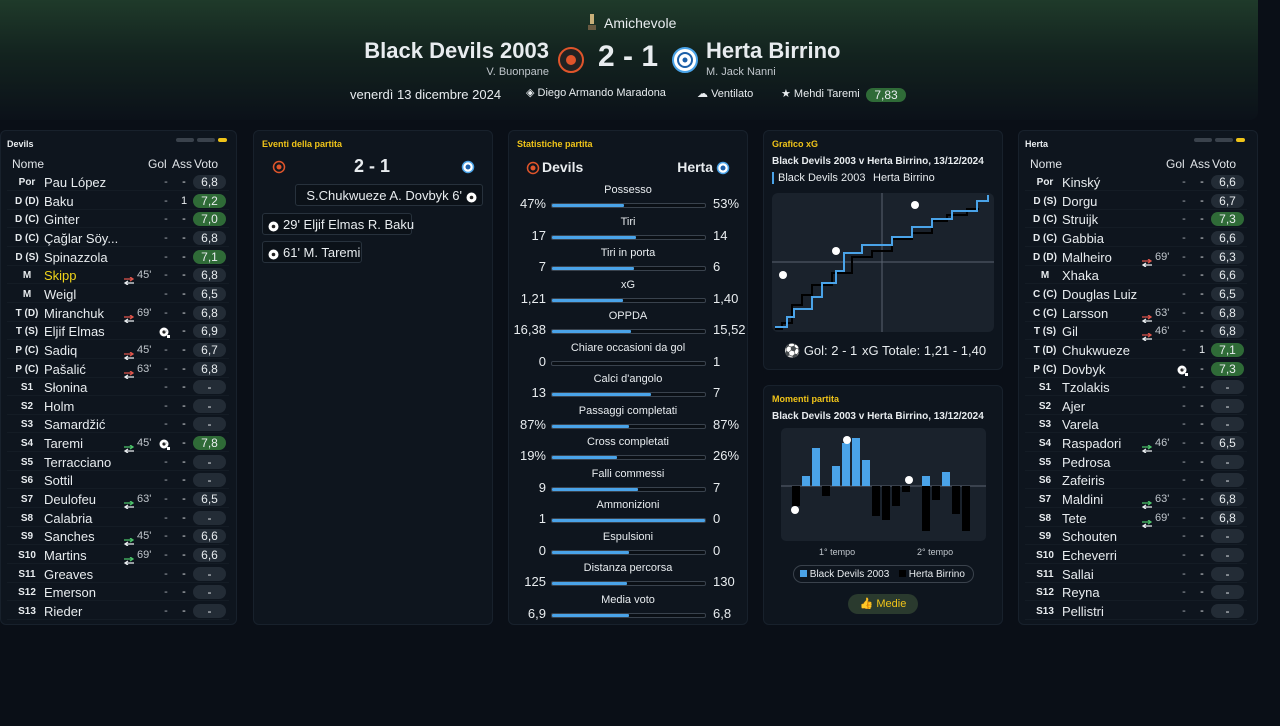 This screenshot has width=1280, height=726. Describe the element at coordinates (59, 201) in the screenshot. I see `player-name: Baku` at that location.